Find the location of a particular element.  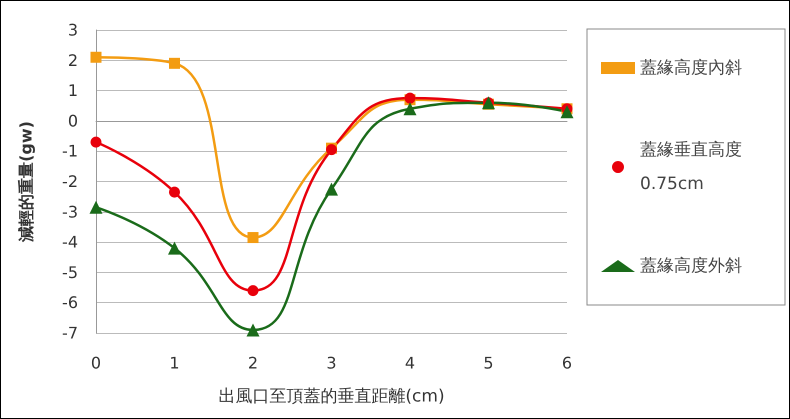

y-tick-label: 0 is located at coordinates (73, 120).